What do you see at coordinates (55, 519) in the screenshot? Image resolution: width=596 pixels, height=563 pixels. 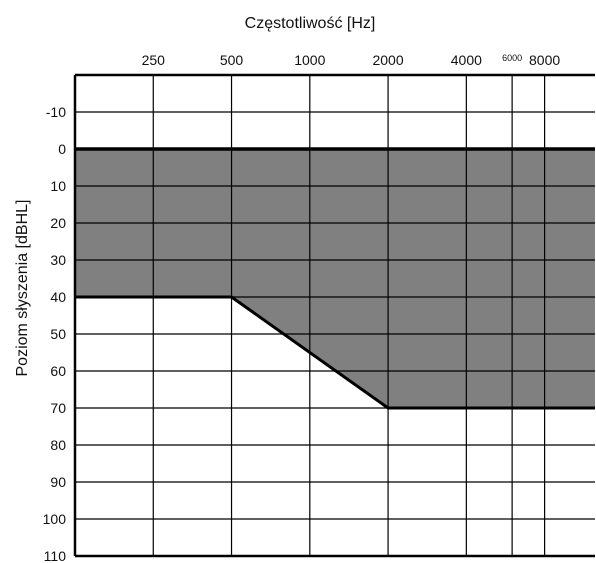 I see `y-tick-label: 100` at bounding box center [55, 519].